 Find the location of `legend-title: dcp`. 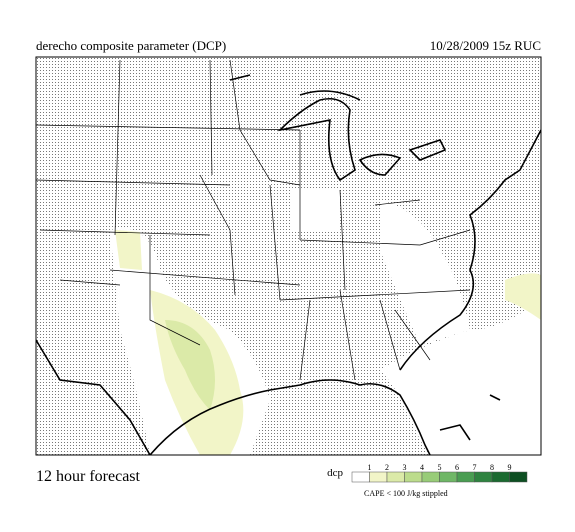

legend-title: dcp is located at coordinates (335, 473).